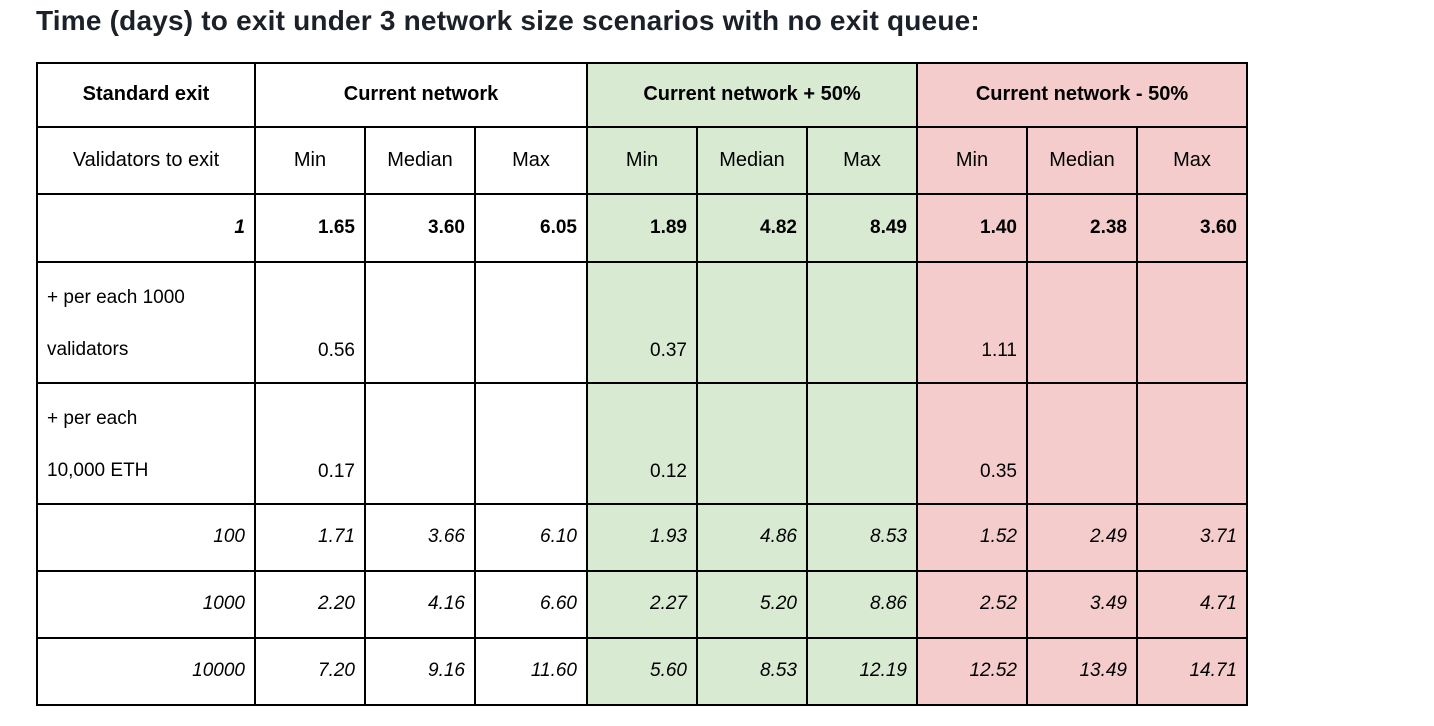 This screenshot has height=726, width=1434. Describe the element at coordinates (862, 227) in the screenshot. I see `cell: 8.49` at that location.